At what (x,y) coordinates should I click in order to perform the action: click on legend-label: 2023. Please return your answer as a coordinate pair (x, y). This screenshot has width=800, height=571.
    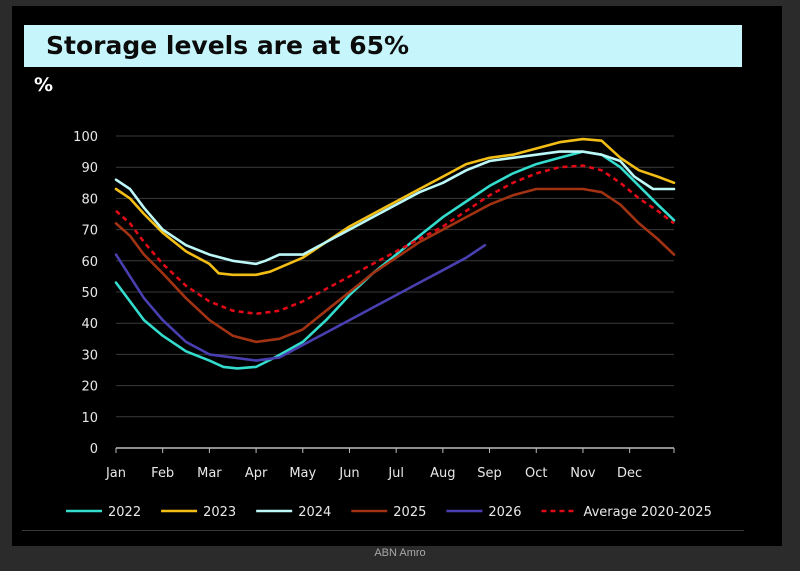
    Looking at the image, I should click on (219, 512).